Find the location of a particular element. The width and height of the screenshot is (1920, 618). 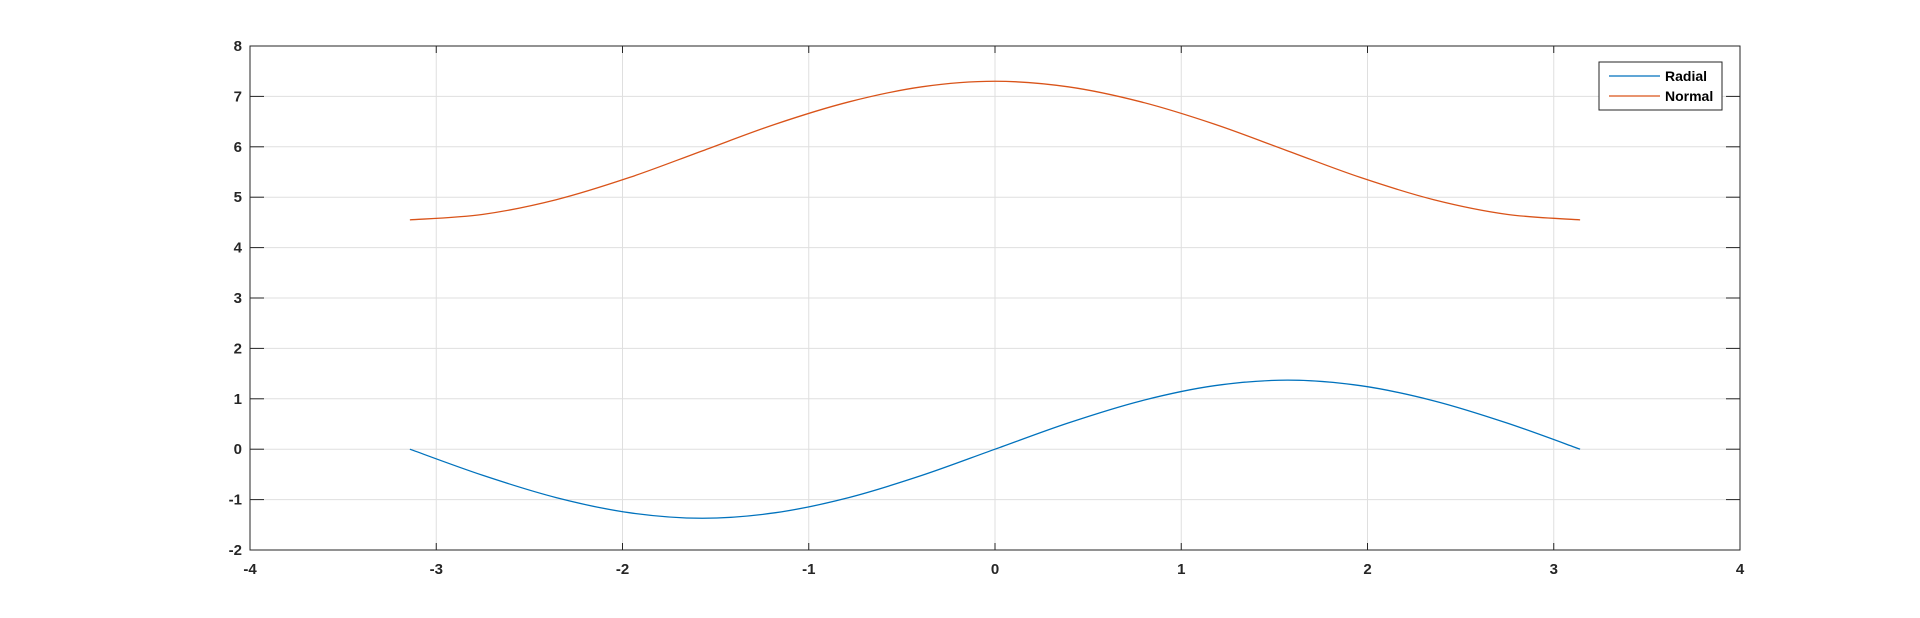

y-tick-label: 5 is located at coordinates (238, 197).